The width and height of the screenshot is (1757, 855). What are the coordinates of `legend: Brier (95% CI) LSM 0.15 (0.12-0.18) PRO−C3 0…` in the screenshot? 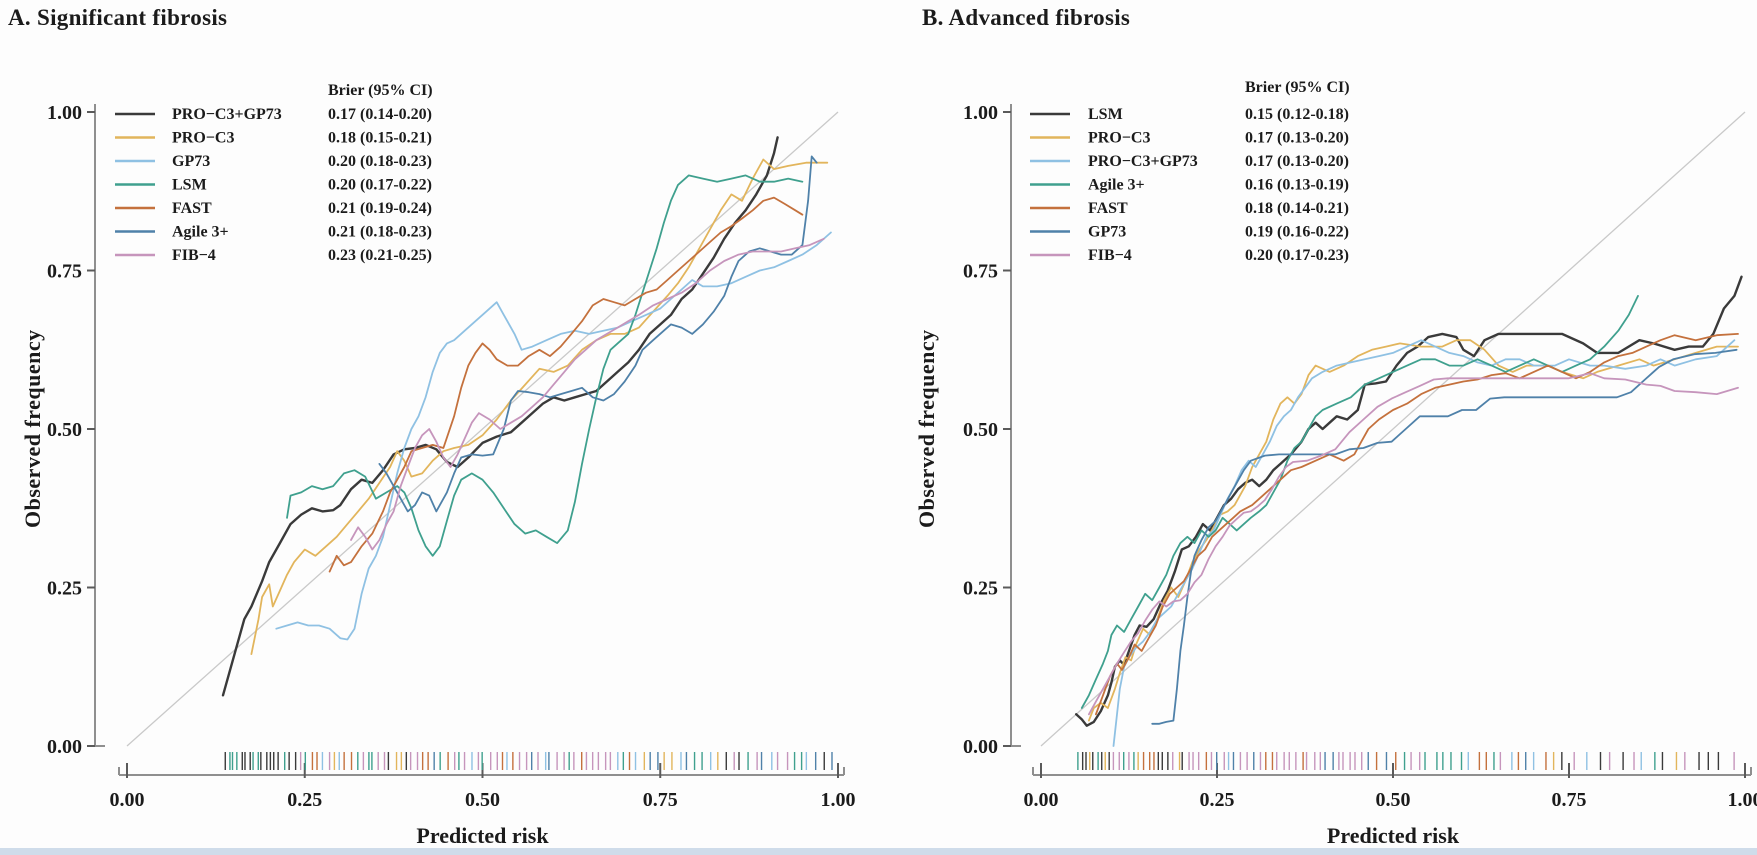 It's located at (1190, 171).